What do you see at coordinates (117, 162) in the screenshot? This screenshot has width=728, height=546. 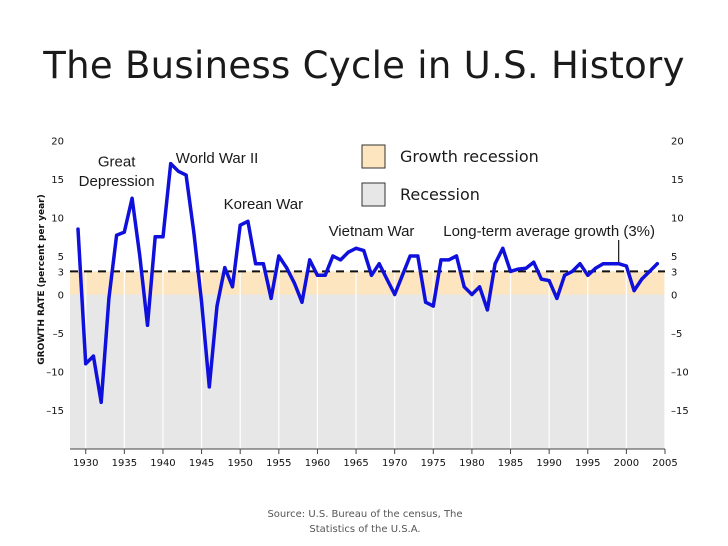 I see `annotation-label: Great` at bounding box center [117, 162].